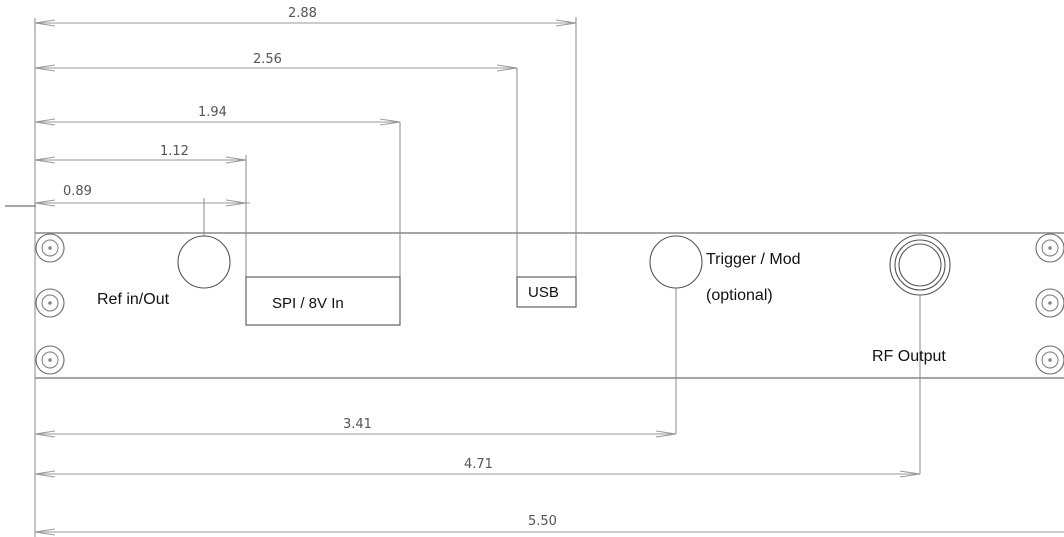  What do you see at coordinates (308, 303) in the screenshot?
I see `spi-label: SPI / 8V In` at bounding box center [308, 303].